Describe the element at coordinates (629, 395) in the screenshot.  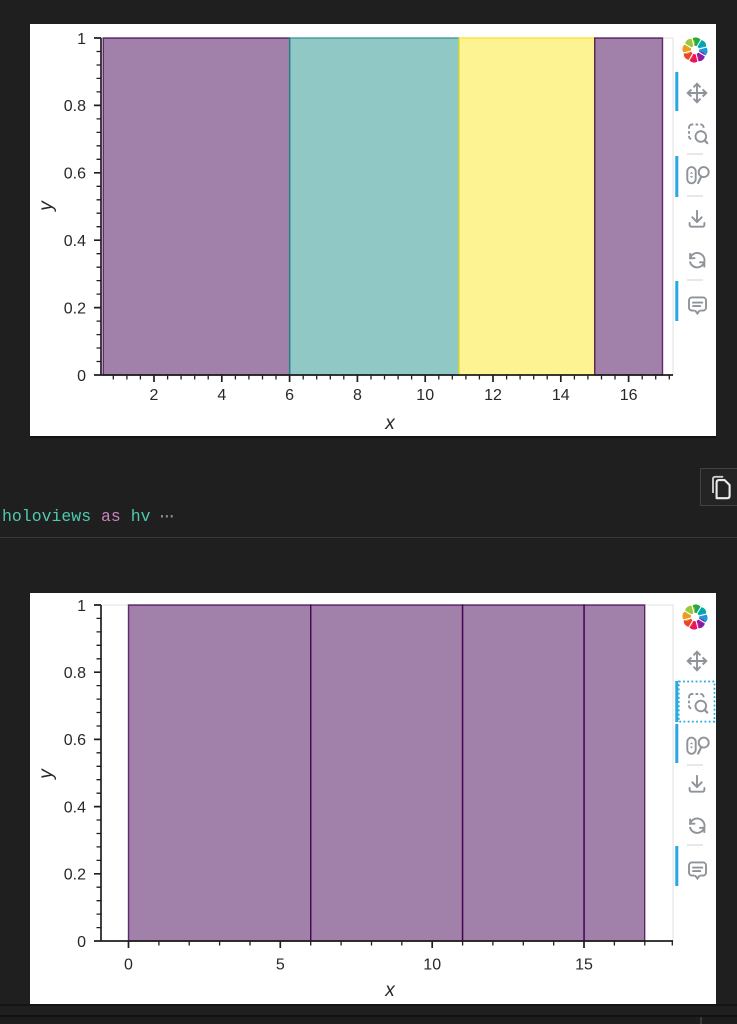
I see `svg-text: 16` at that location.